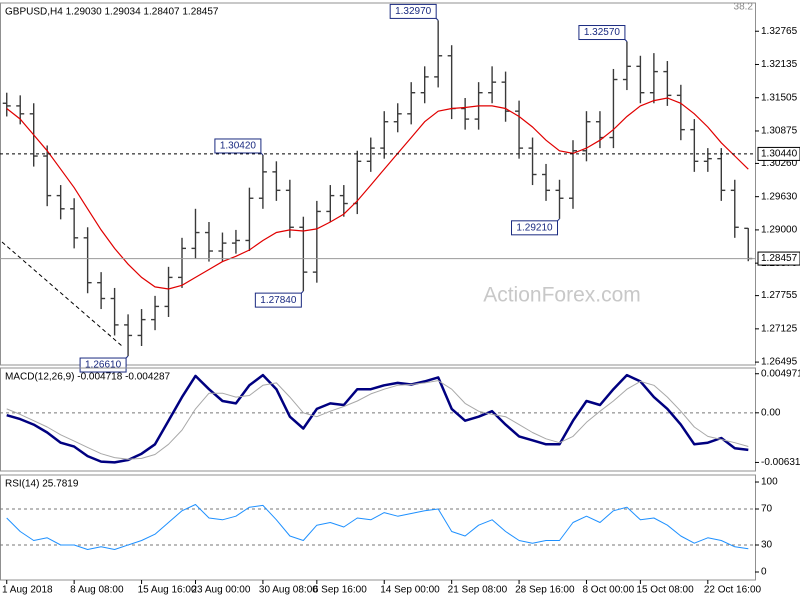 This screenshot has height=600, width=800. I want to click on x-tick-label: 14 Sep 00:00, so click(410, 590).